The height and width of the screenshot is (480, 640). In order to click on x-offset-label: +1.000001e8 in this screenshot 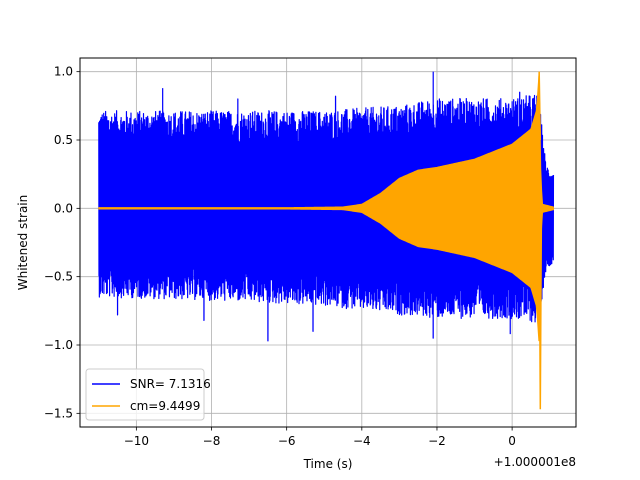, I will do `click(535, 462)`.